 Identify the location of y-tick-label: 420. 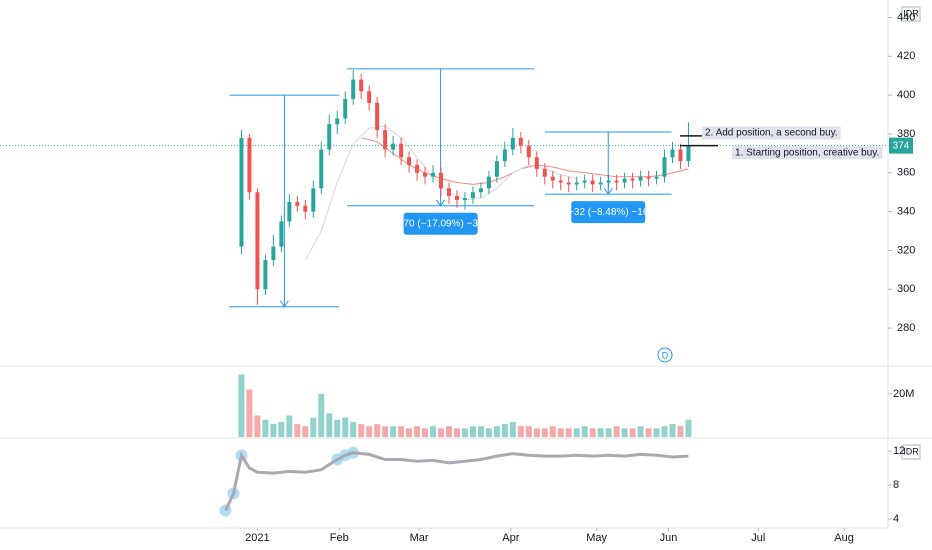
(906, 56).